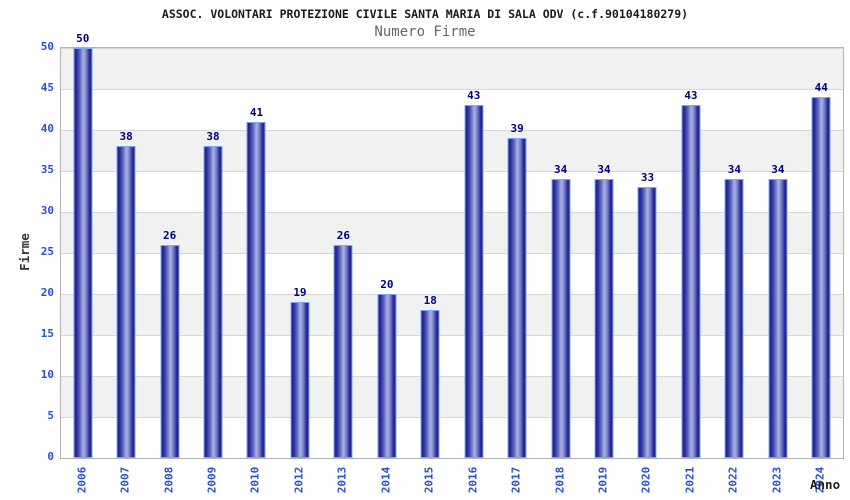 The image size is (850, 500). Describe the element at coordinates (690, 480) in the screenshot. I see `x-tick-label: 2021` at that location.